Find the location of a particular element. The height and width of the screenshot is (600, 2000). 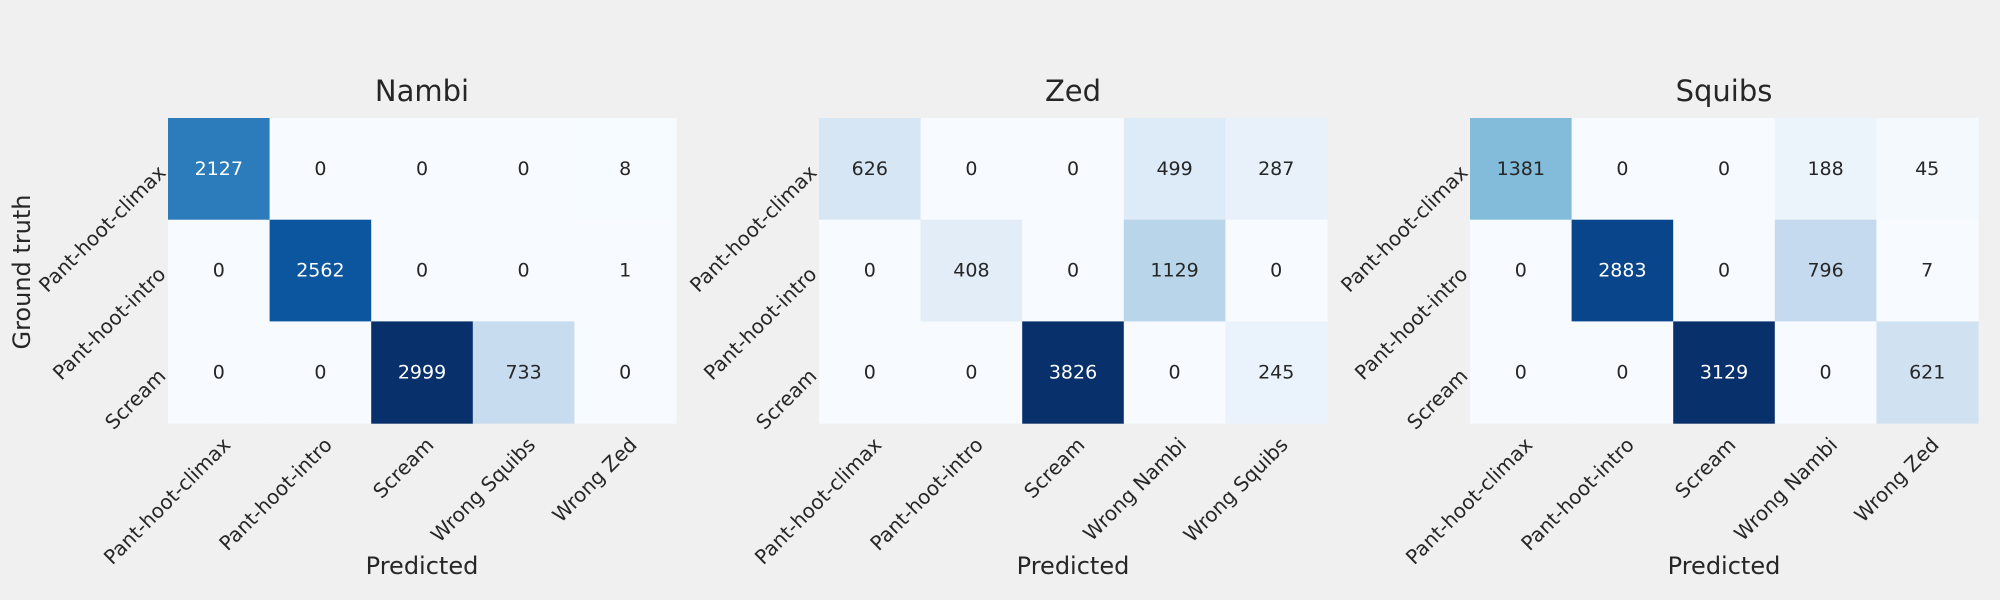

cell-value-label: 2127 is located at coordinates (219, 169).